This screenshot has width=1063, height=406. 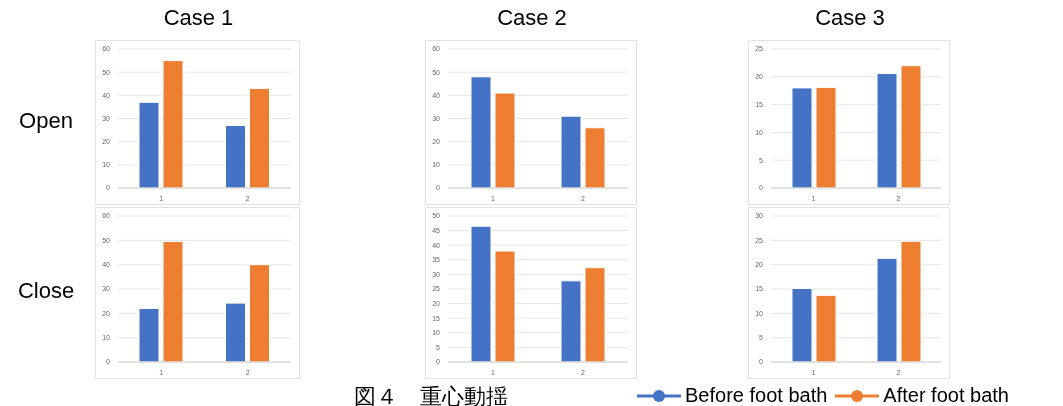 What do you see at coordinates (756, 395) in the screenshot?
I see `legend-label: Before foot bath` at bounding box center [756, 395].